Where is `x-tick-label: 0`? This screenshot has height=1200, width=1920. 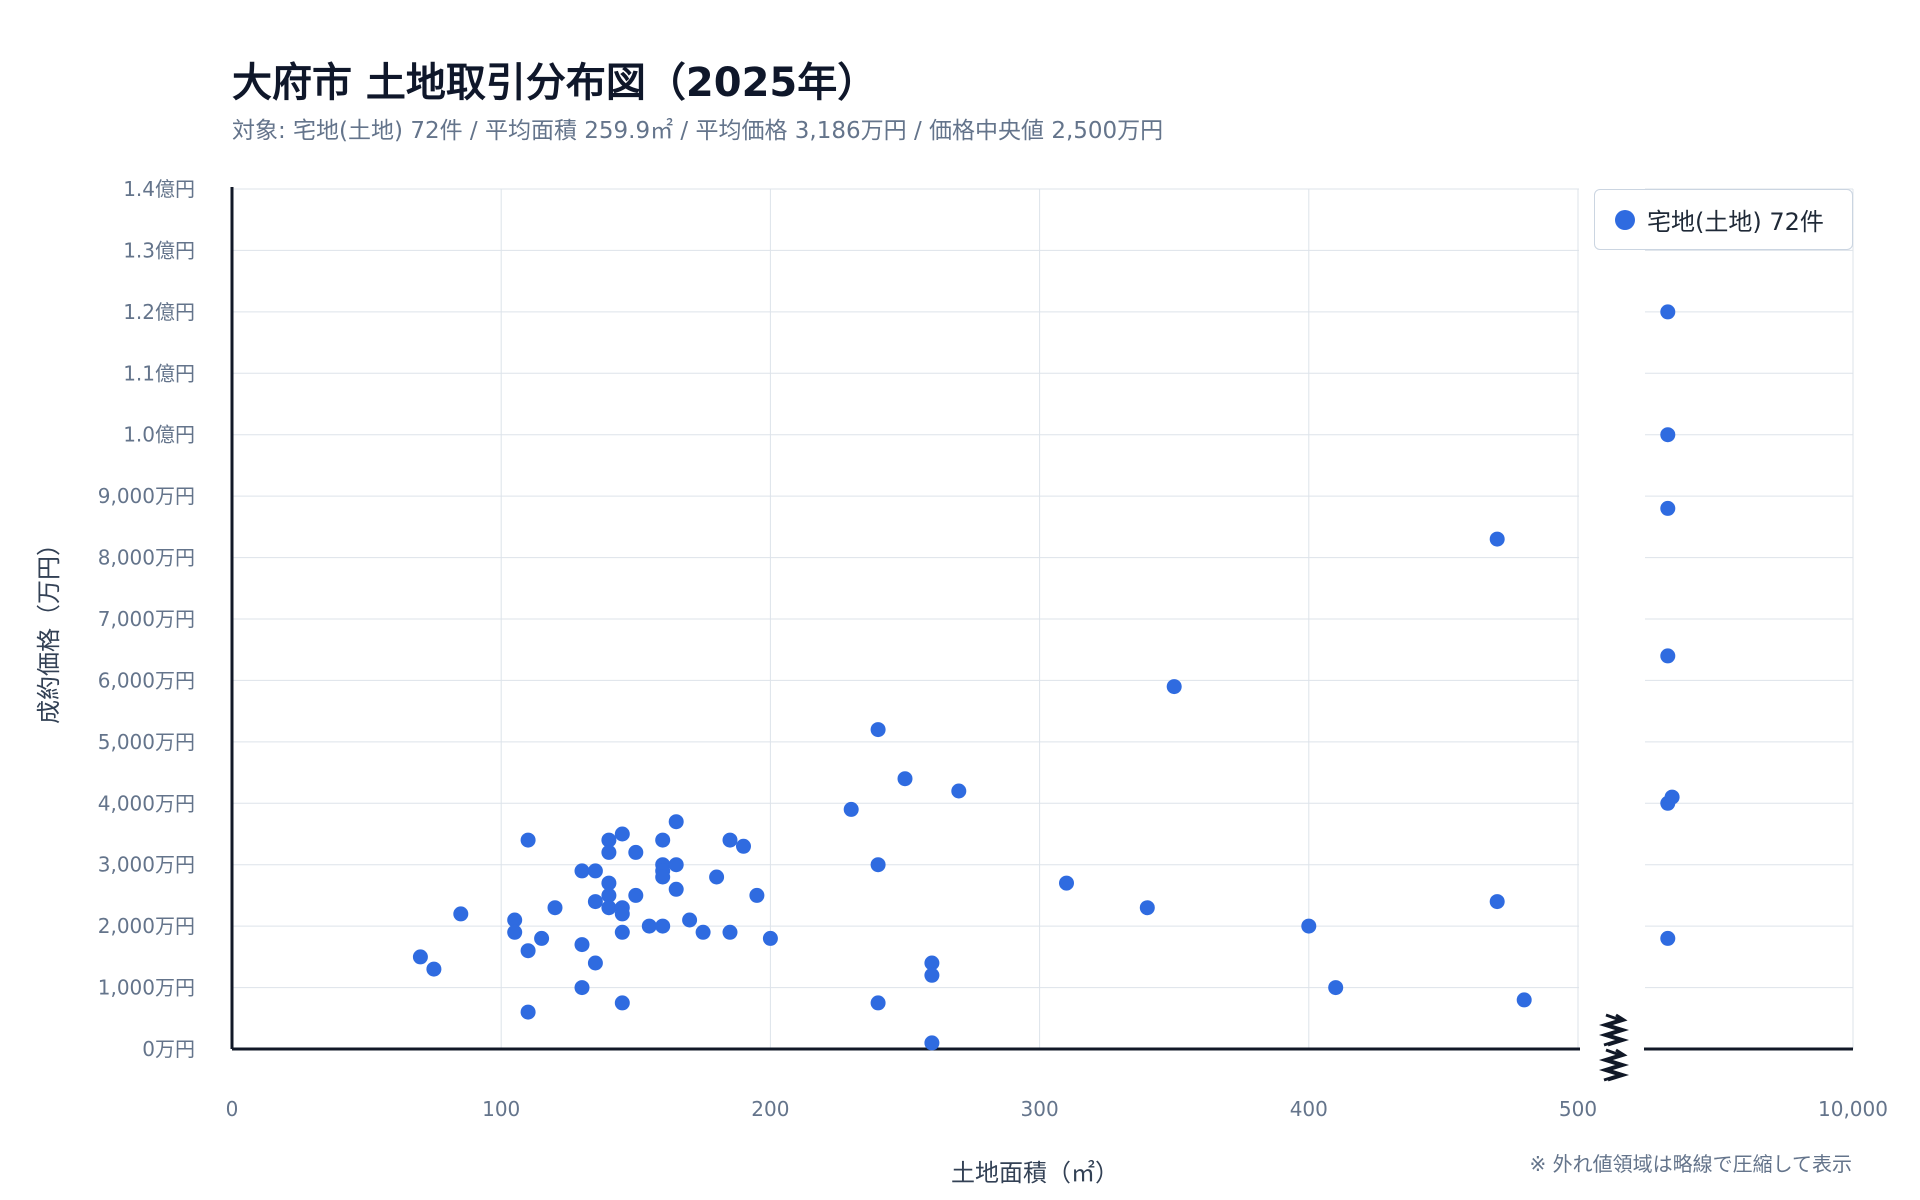 x-tick-label: 0 is located at coordinates (232, 1109).